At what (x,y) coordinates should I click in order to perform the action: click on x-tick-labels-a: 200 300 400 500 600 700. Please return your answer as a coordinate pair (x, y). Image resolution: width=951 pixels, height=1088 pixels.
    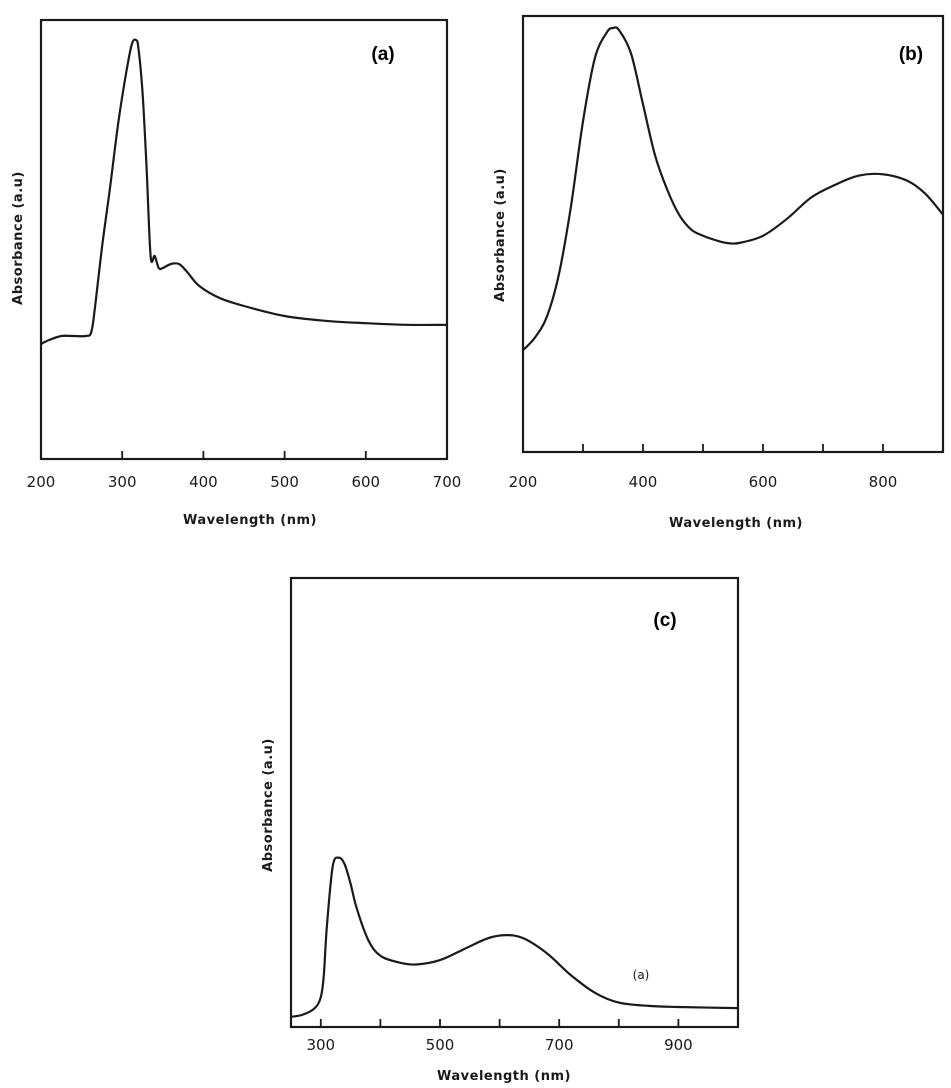
    Looking at the image, I should click on (244, 482).